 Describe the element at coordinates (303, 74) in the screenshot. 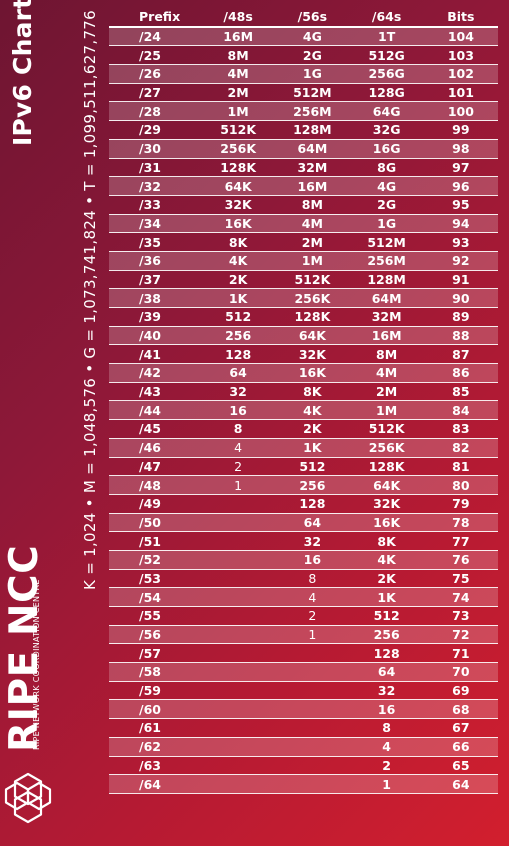

I see `table-row: /26 4M 1G 256G 102` at that location.